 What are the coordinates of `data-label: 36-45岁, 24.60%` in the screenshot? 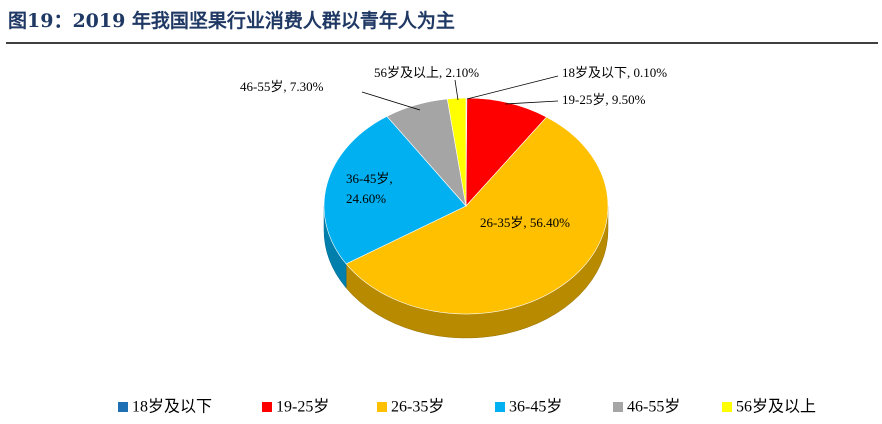 It's located at (369, 188).